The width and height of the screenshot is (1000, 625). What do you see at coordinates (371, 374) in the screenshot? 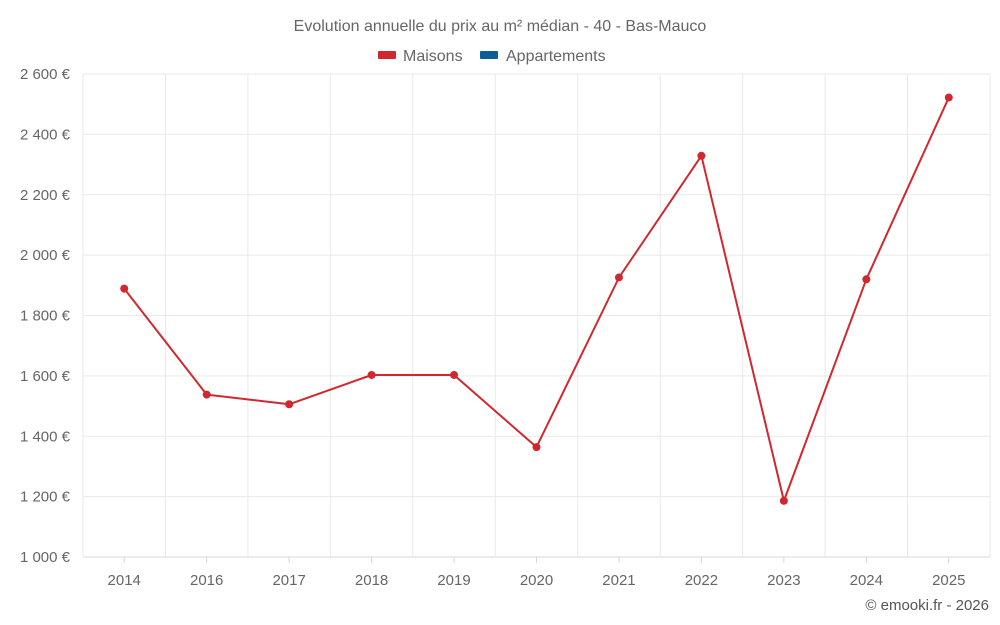
I see `data-point-2018` at bounding box center [371, 374].